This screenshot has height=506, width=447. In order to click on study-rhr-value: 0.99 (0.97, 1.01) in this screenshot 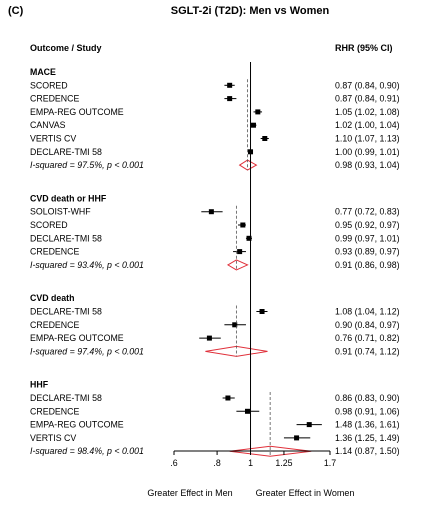, I will do `click(367, 238)`.